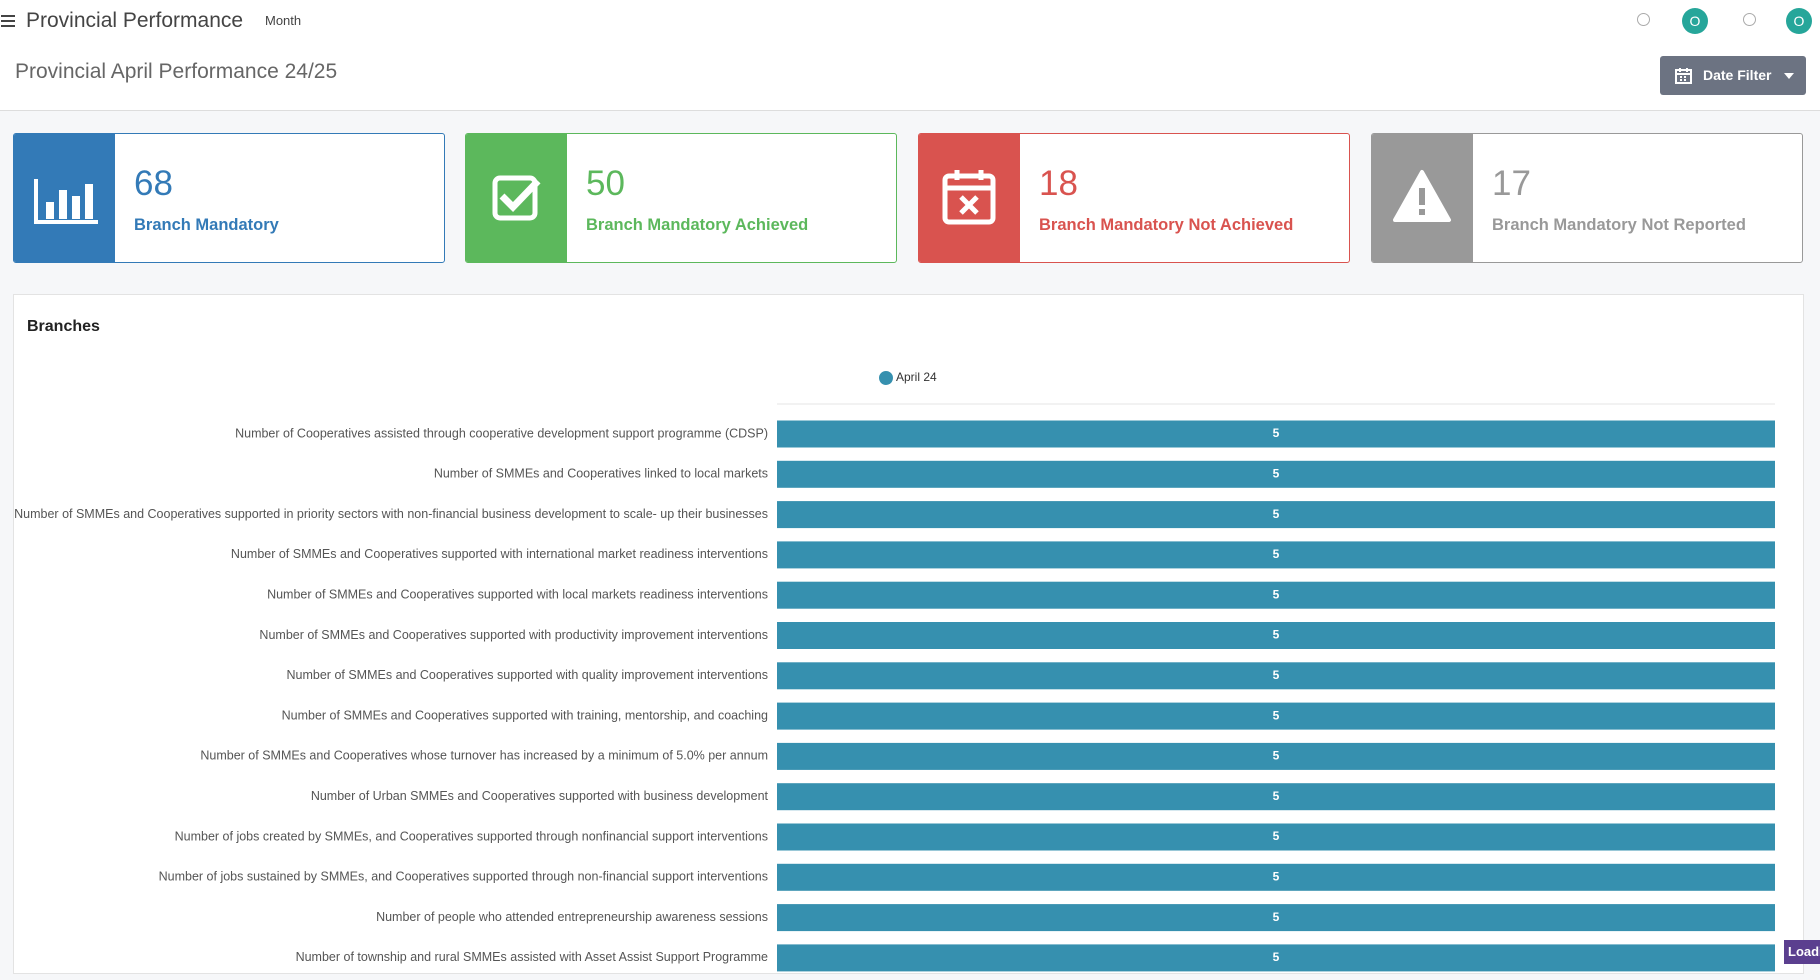 The width and height of the screenshot is (1820, 980). What do you see at coordinates (1134, 198) in the screenshot?
I see `kpi-card: 18 Branch Mandatory Not Achieved` at bounding box center [1134, 198].